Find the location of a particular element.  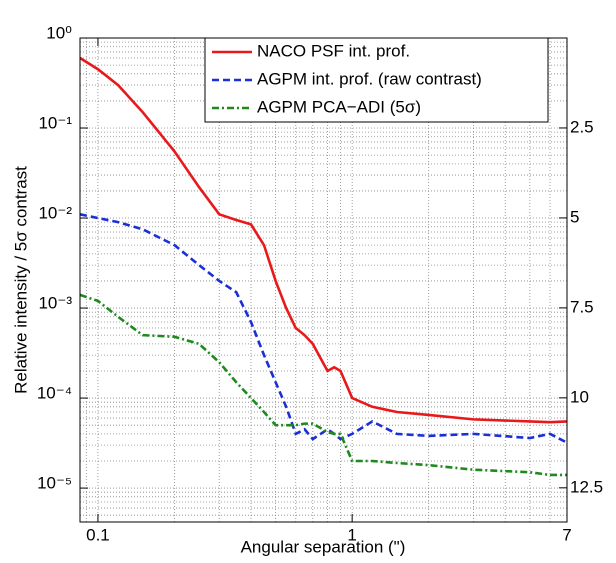

y2-tick-label: 10 is located at coordinates (579, 396).